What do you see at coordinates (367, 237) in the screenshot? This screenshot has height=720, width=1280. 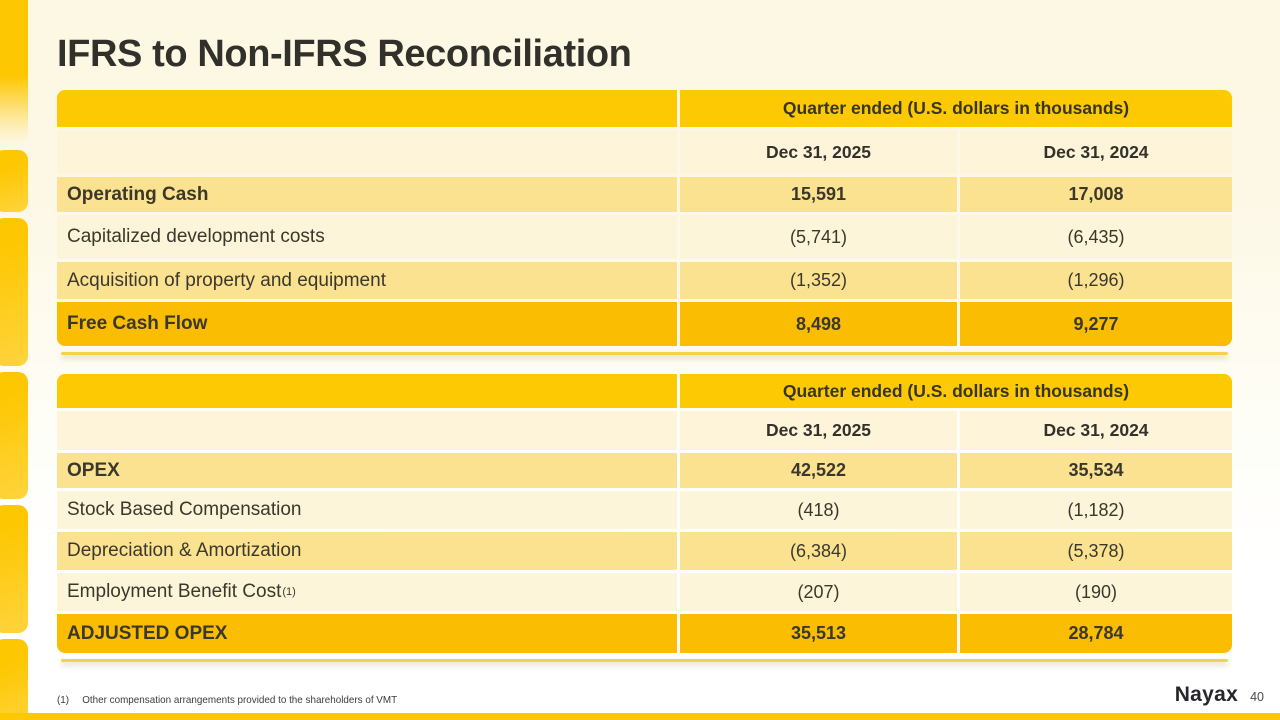 I see `row-label: Capitalized development costs` at bounding box center [367, 237].